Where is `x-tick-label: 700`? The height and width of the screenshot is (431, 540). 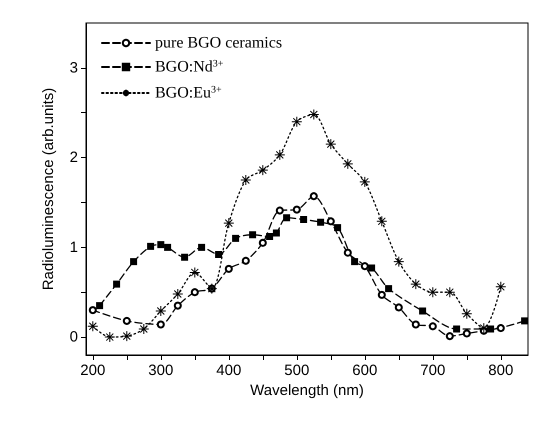 x-tick-label: 700 is located at coordinates (433, 370).